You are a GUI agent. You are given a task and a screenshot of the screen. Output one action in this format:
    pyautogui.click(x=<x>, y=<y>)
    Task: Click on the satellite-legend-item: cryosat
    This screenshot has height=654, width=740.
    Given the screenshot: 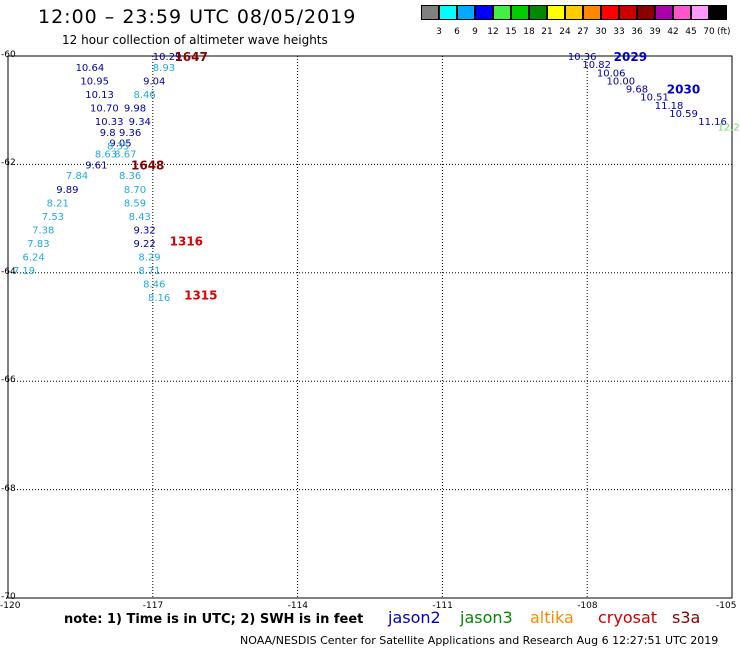 What is the action you would take?
    pyautogui.click(x=628, y=617)
    